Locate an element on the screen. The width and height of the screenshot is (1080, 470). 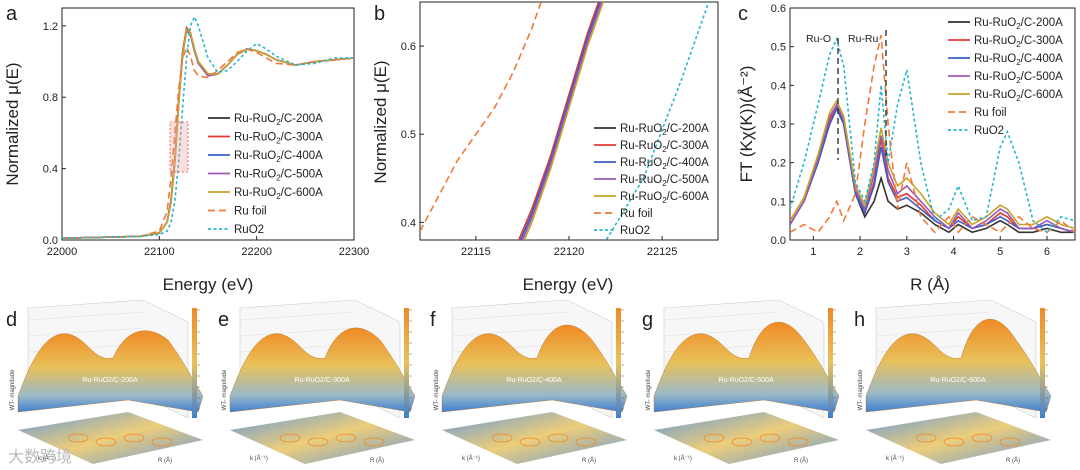
wt-sample-label: Ru-RuO2/C-300A is located at coordinates (322, 380).